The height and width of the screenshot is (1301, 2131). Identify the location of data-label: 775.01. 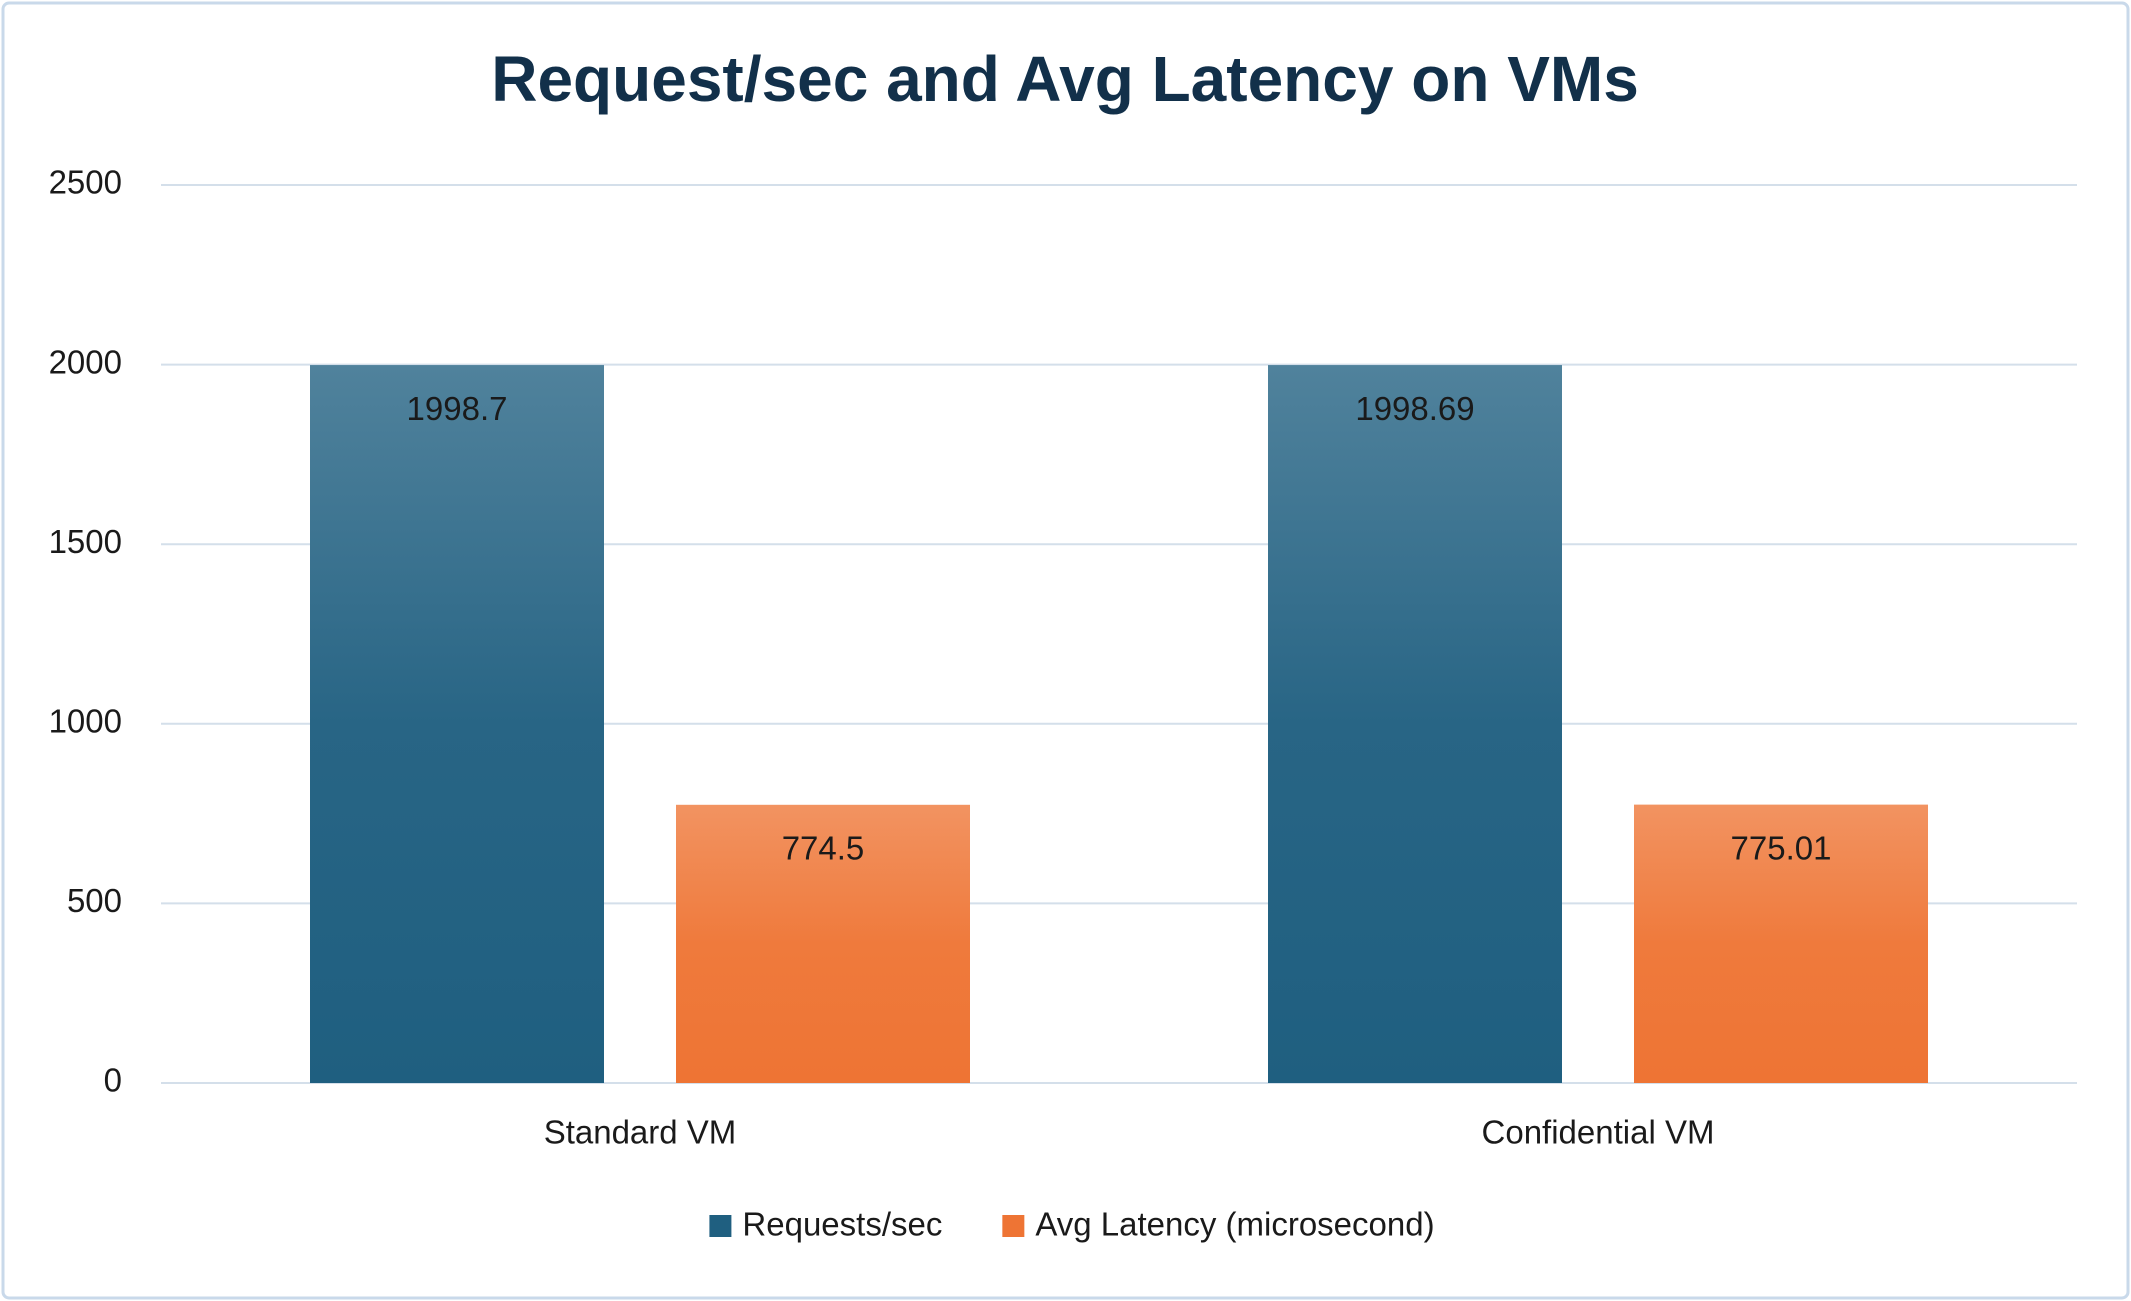
(1781, 847).